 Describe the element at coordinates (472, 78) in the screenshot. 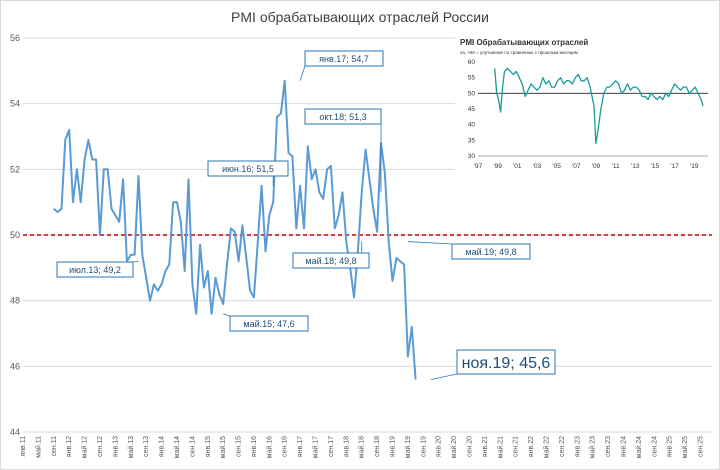

I see `inset-y-tick-label: 55` at that location.